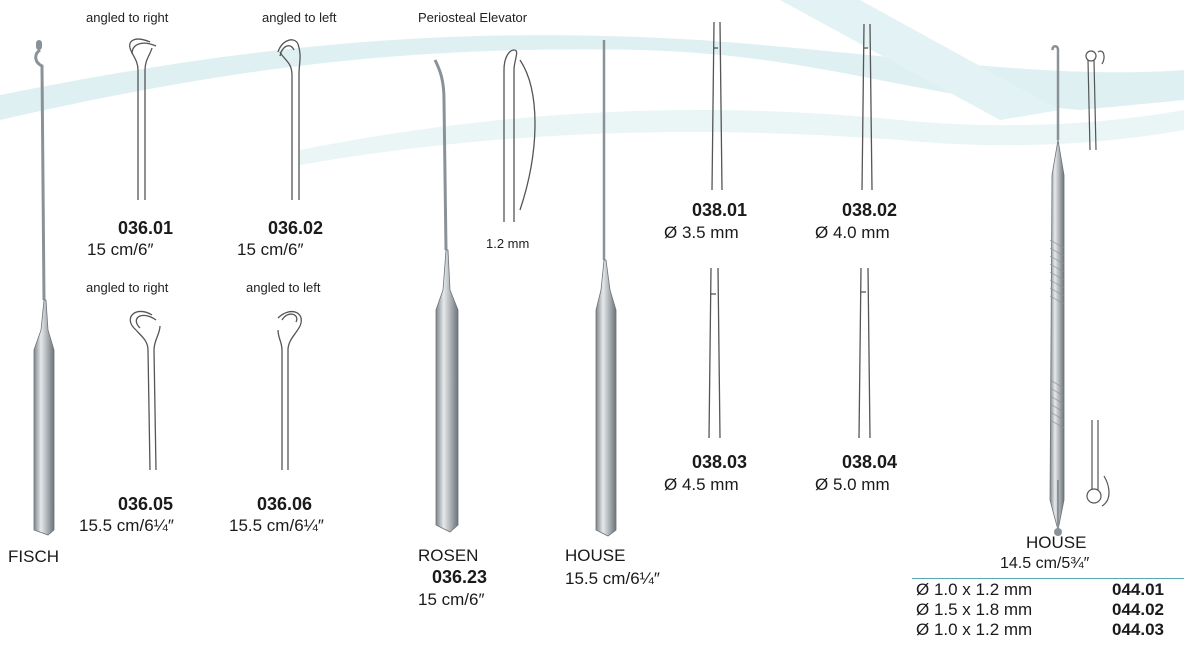 The height and width of the screenshot is (649, 1184). What do you see at coordinates (1095, 100) in the screenshot?
I see `house-detail-top` at bounding box center [1095, 100].